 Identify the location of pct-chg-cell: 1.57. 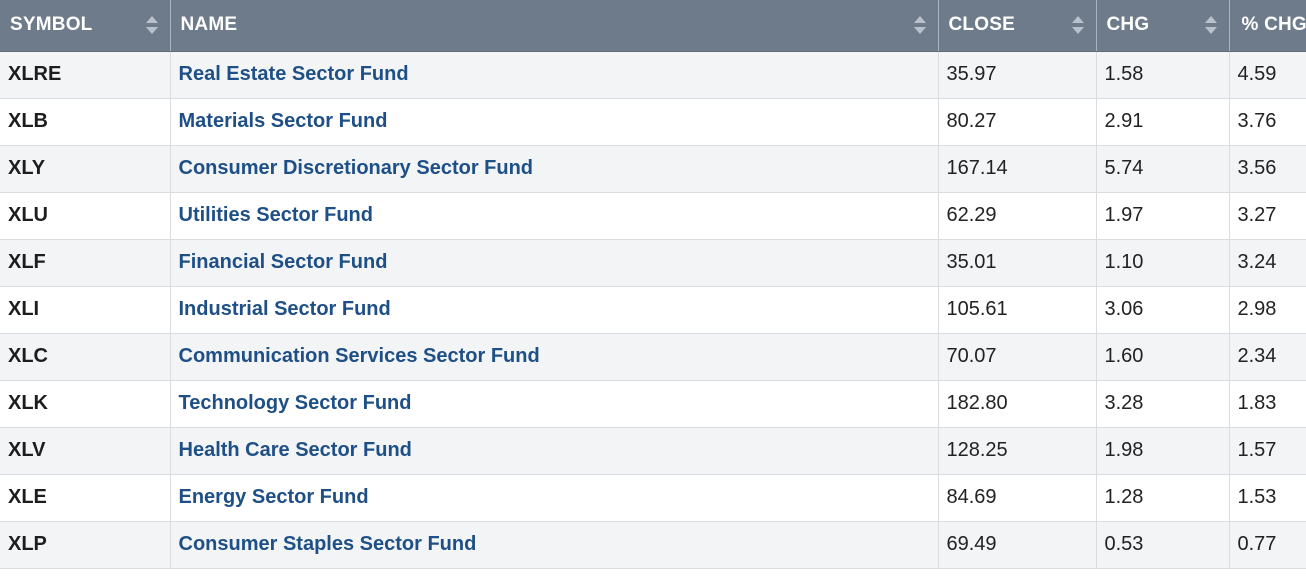
(1267, 451).